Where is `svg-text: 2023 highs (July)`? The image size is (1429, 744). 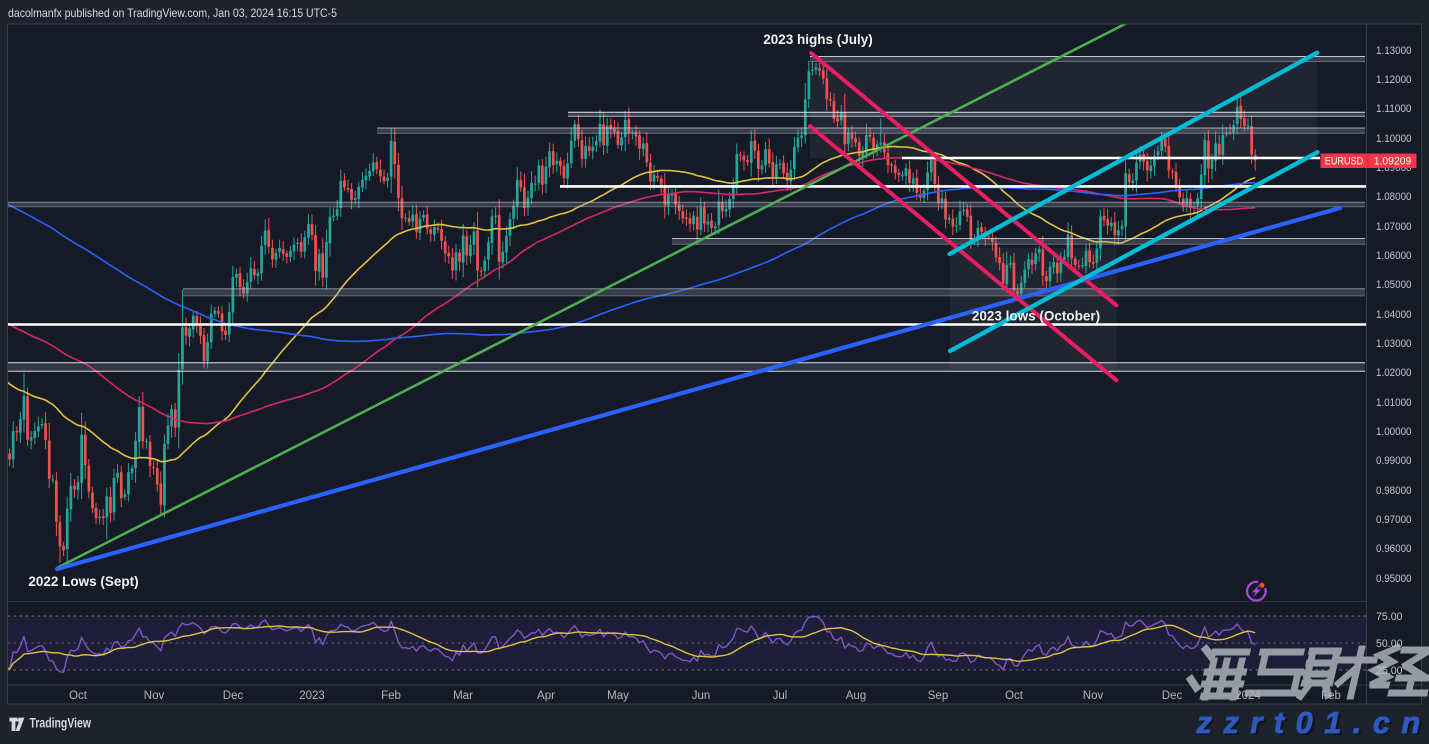
svg-text: 2023 highs (July) is located at coordinates (818, 39).